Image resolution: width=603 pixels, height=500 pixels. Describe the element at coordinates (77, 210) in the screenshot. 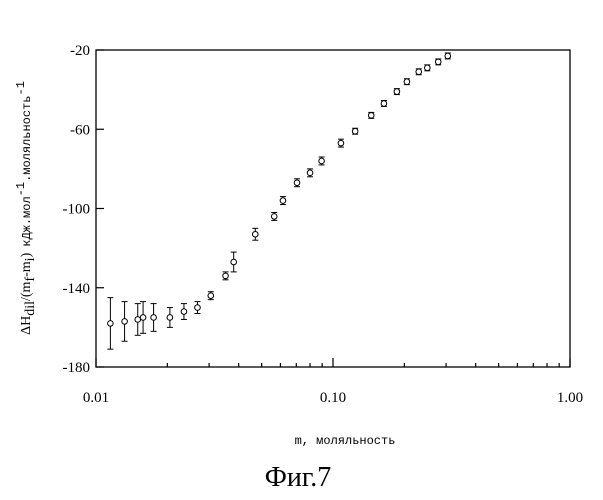

I see `y-tick-label: -100` at that location.